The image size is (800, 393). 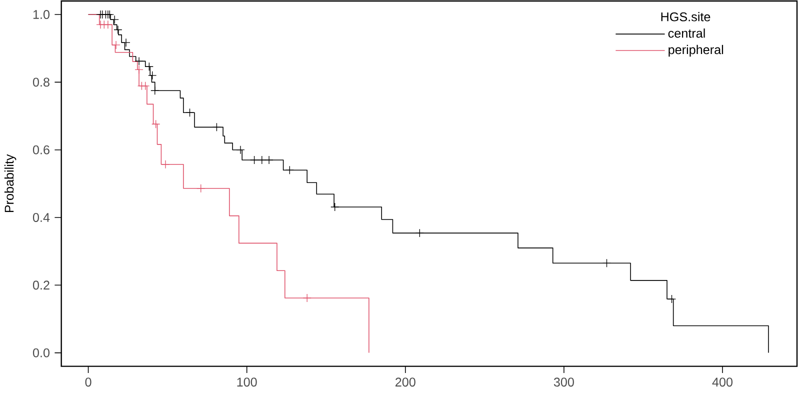 I want to click on y-tick-label: 0.4, so click(x=41, y=217).